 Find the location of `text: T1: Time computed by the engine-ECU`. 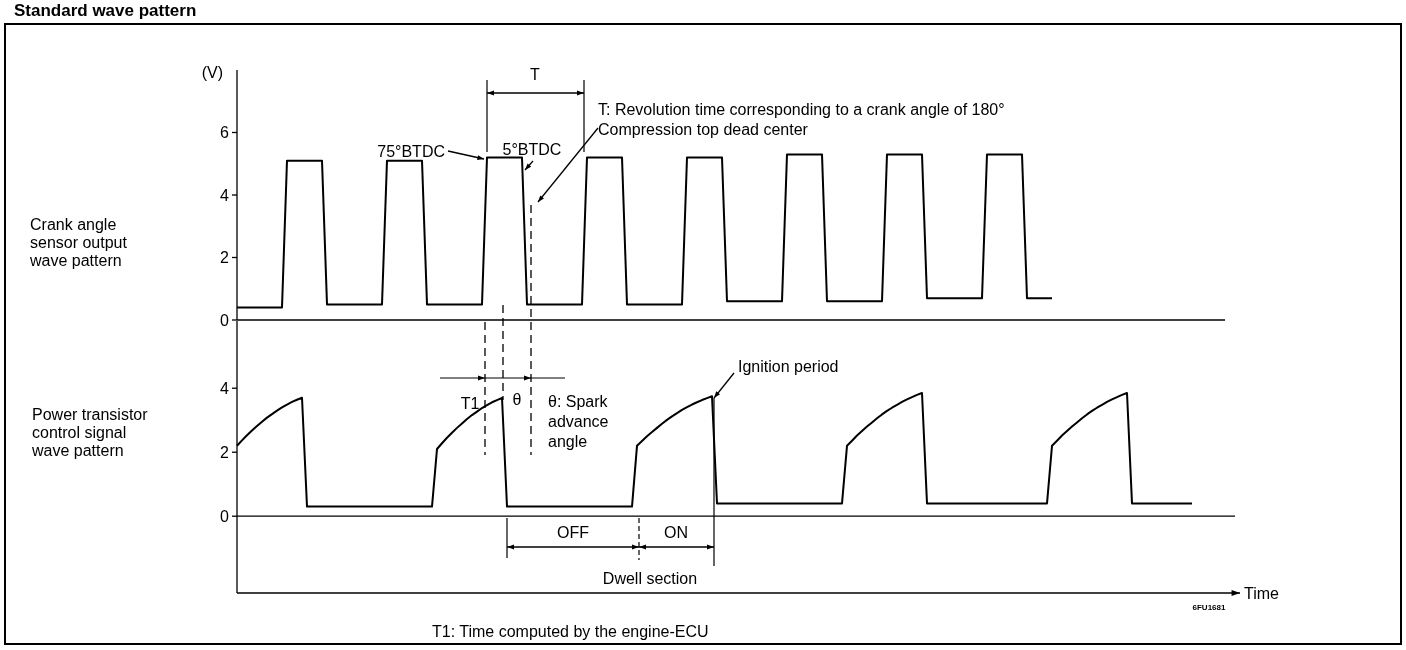

text: T1: Time computed by the engine-ECU is located at coordinates (570, 631).